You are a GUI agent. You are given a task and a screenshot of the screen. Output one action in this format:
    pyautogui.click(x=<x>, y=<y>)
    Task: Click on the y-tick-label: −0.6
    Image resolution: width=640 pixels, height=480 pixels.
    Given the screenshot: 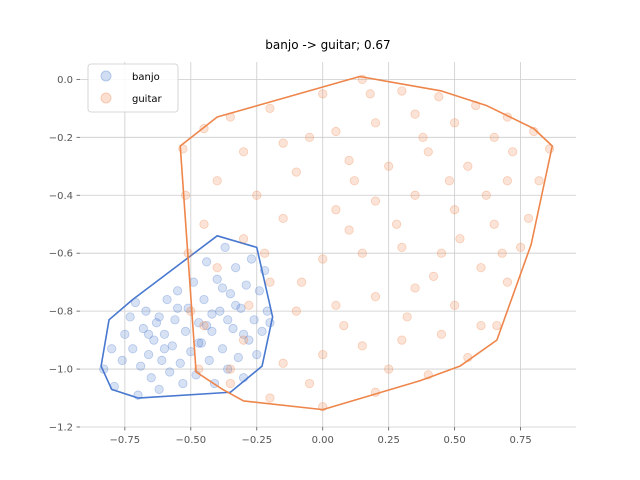 What is the action you would take?
    pyautogui.click(x=61, y=254)
    